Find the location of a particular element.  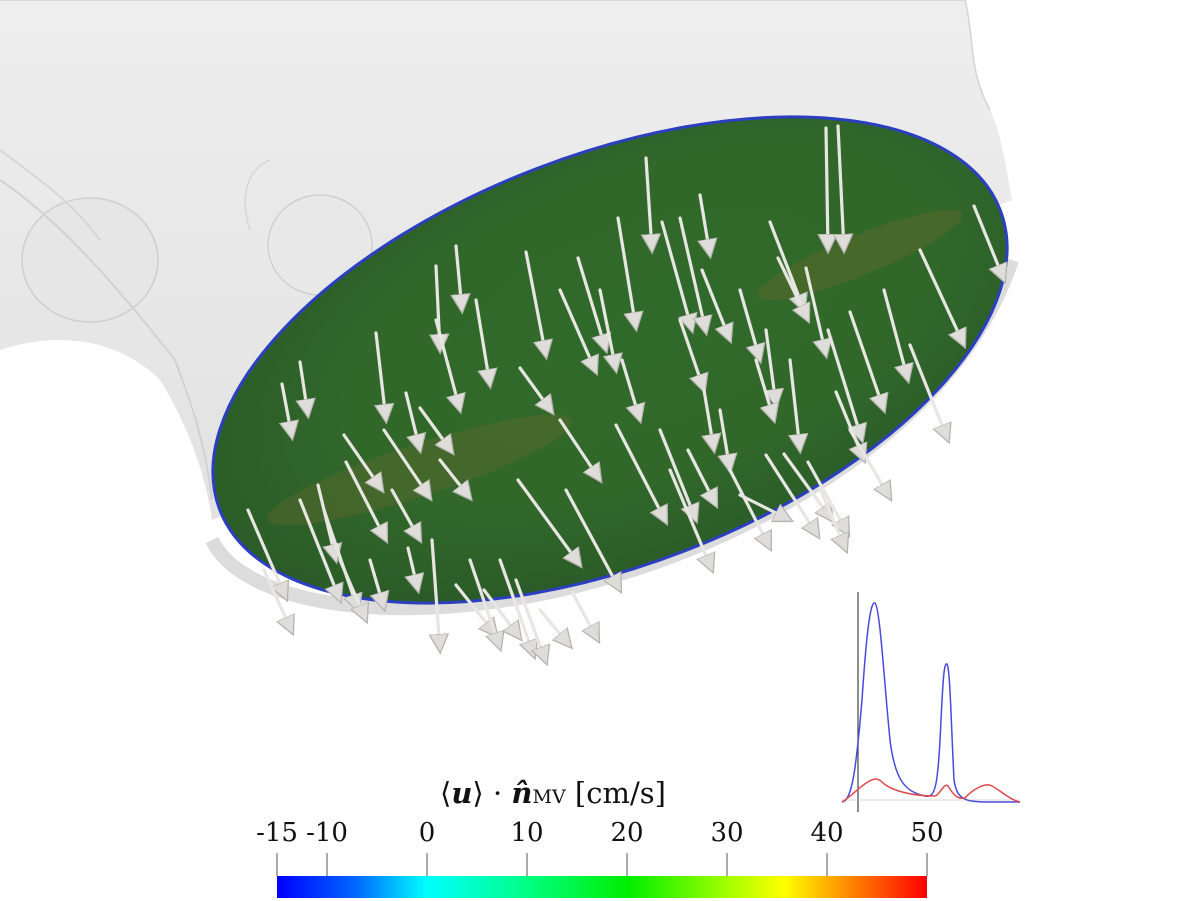

colorbar-tick-label: 50 is located at coordinates (927, 833).